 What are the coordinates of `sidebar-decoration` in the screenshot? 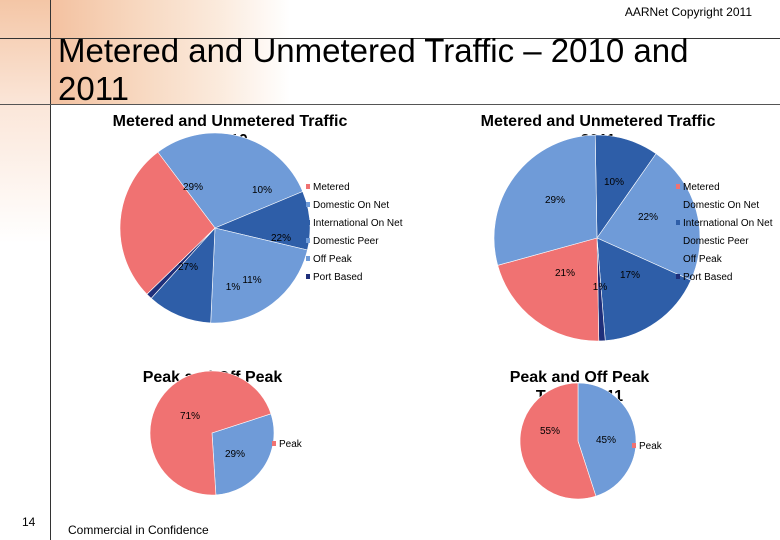 It's located at (25, 270).